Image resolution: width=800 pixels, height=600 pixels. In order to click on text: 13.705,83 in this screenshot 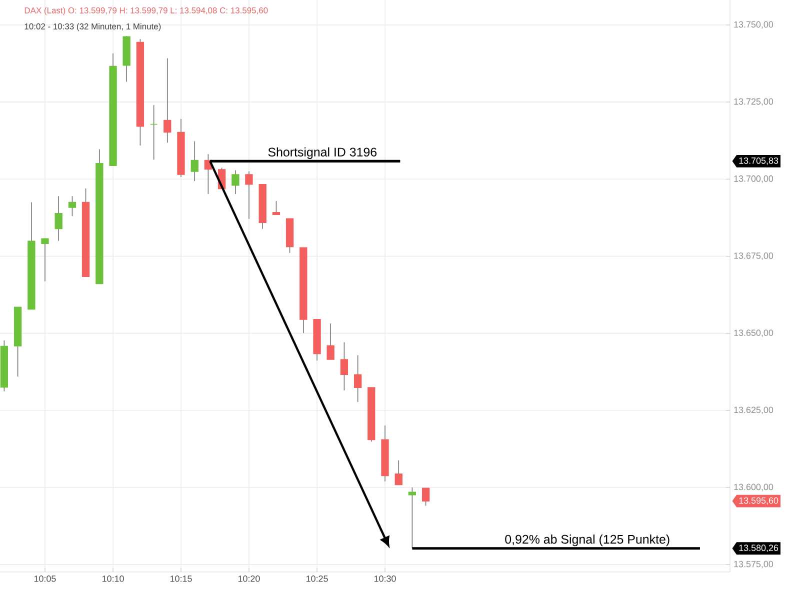, I will do `click(758, 161)`.